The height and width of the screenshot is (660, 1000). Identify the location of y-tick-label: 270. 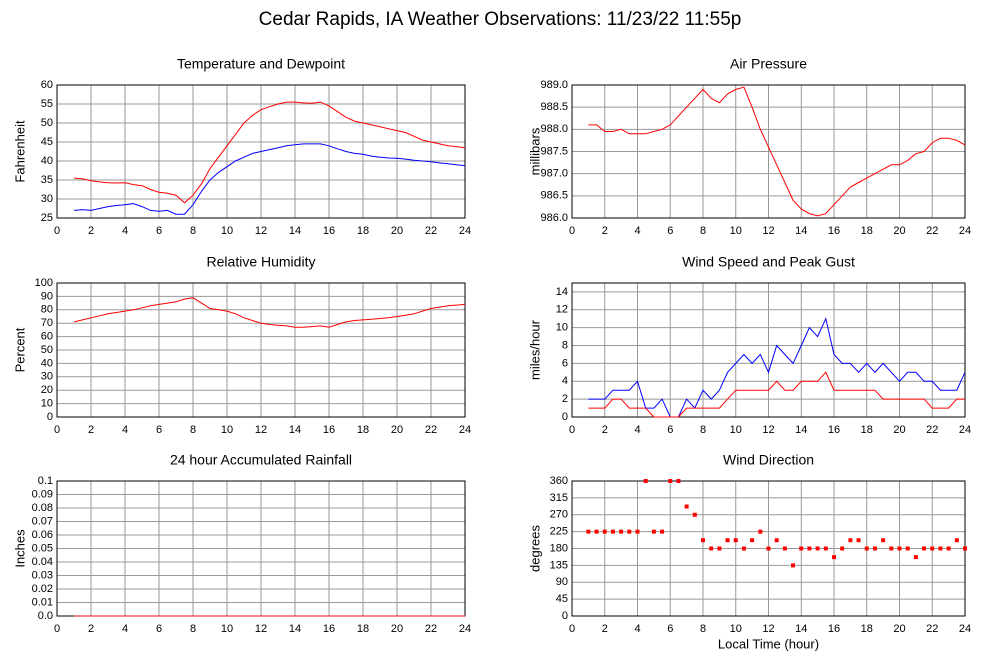
(559, 515).